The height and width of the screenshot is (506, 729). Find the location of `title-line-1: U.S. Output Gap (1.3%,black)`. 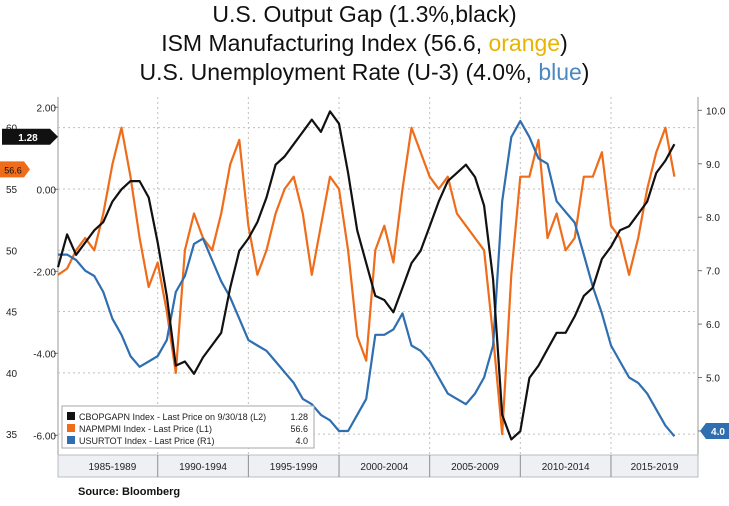

title-line-1: U.S. Output Gap (1.3%,black) is located at coordinates (364, 14).